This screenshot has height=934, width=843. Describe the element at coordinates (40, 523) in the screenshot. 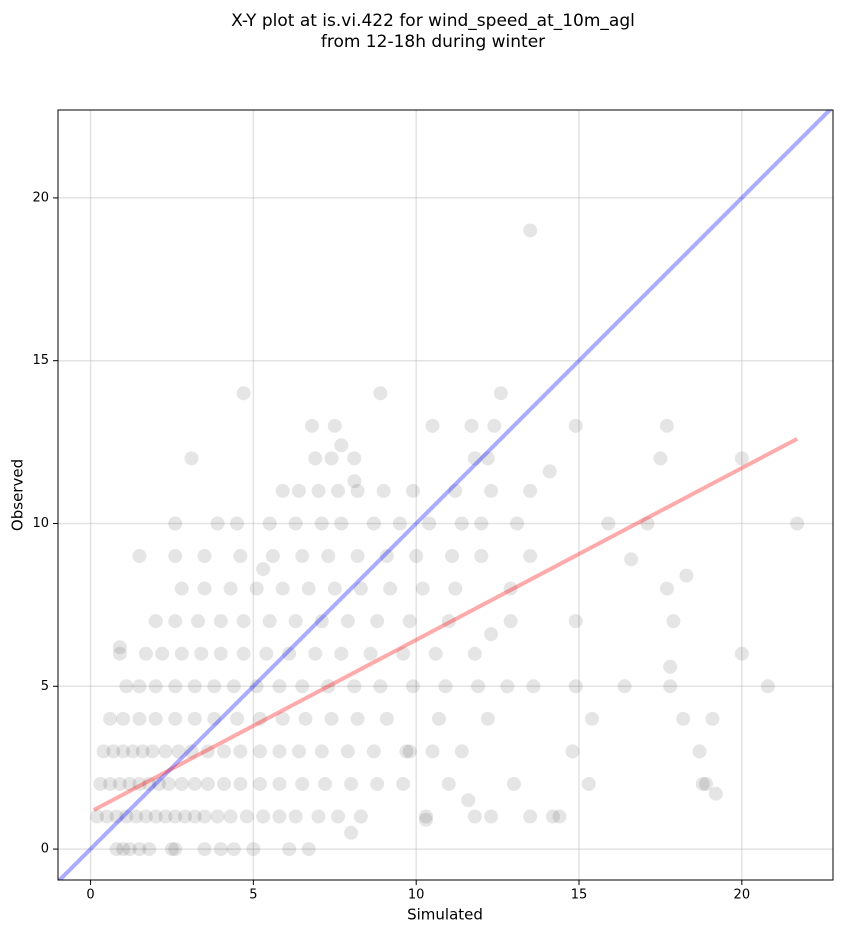

I see `y-tick-label: 10` at that location.